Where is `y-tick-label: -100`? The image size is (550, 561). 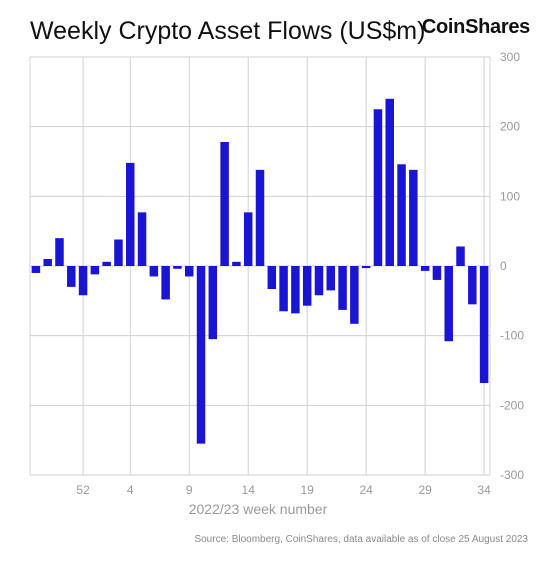
y-tick-label: -100 is located at coordinates (512, 336).